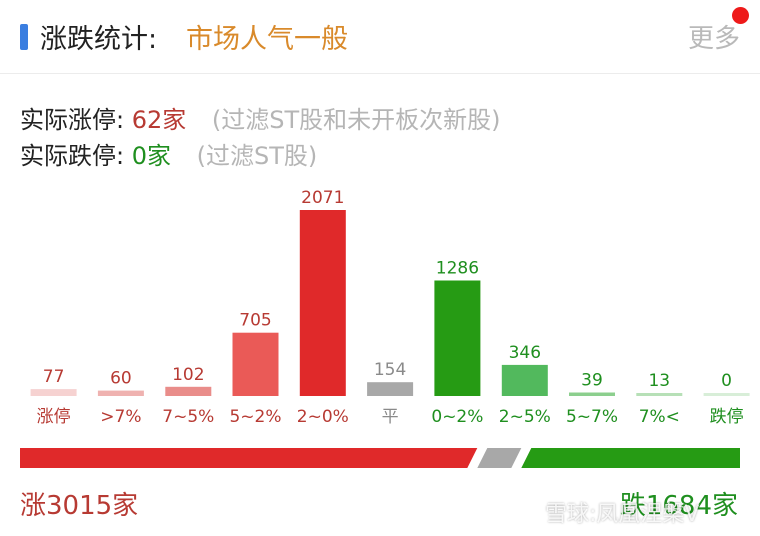  I want to click on bar-value-label: 13, so click(659, 381).